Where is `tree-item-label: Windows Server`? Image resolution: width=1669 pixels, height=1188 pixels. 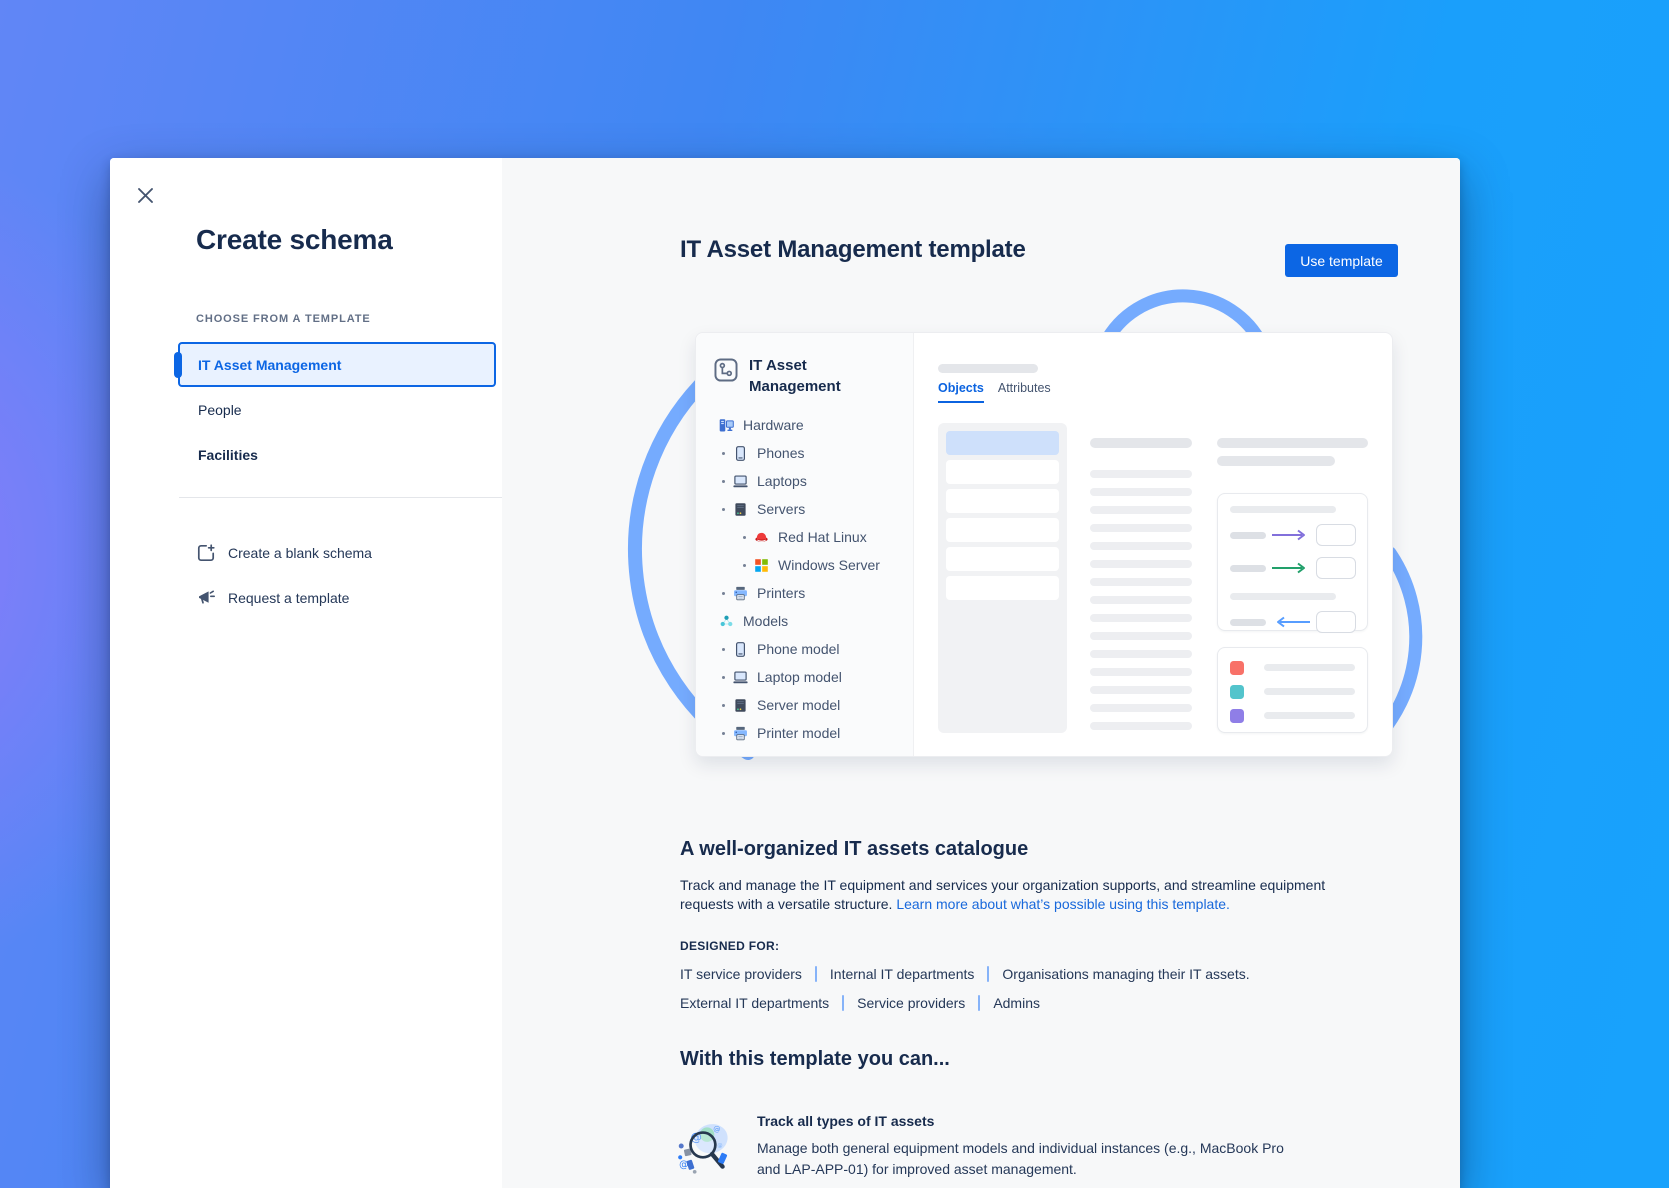
tree-item-label: Windows Server is located at coordinates (829, 565).